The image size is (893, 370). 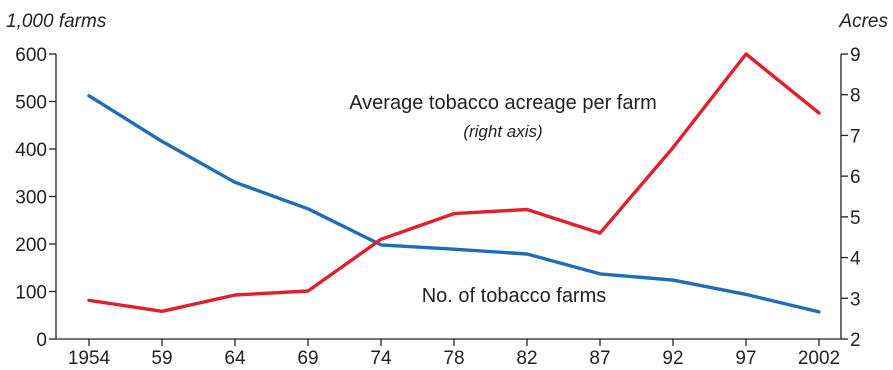 I want to click on x-tick-label: 69, so click(x=307, y=358).